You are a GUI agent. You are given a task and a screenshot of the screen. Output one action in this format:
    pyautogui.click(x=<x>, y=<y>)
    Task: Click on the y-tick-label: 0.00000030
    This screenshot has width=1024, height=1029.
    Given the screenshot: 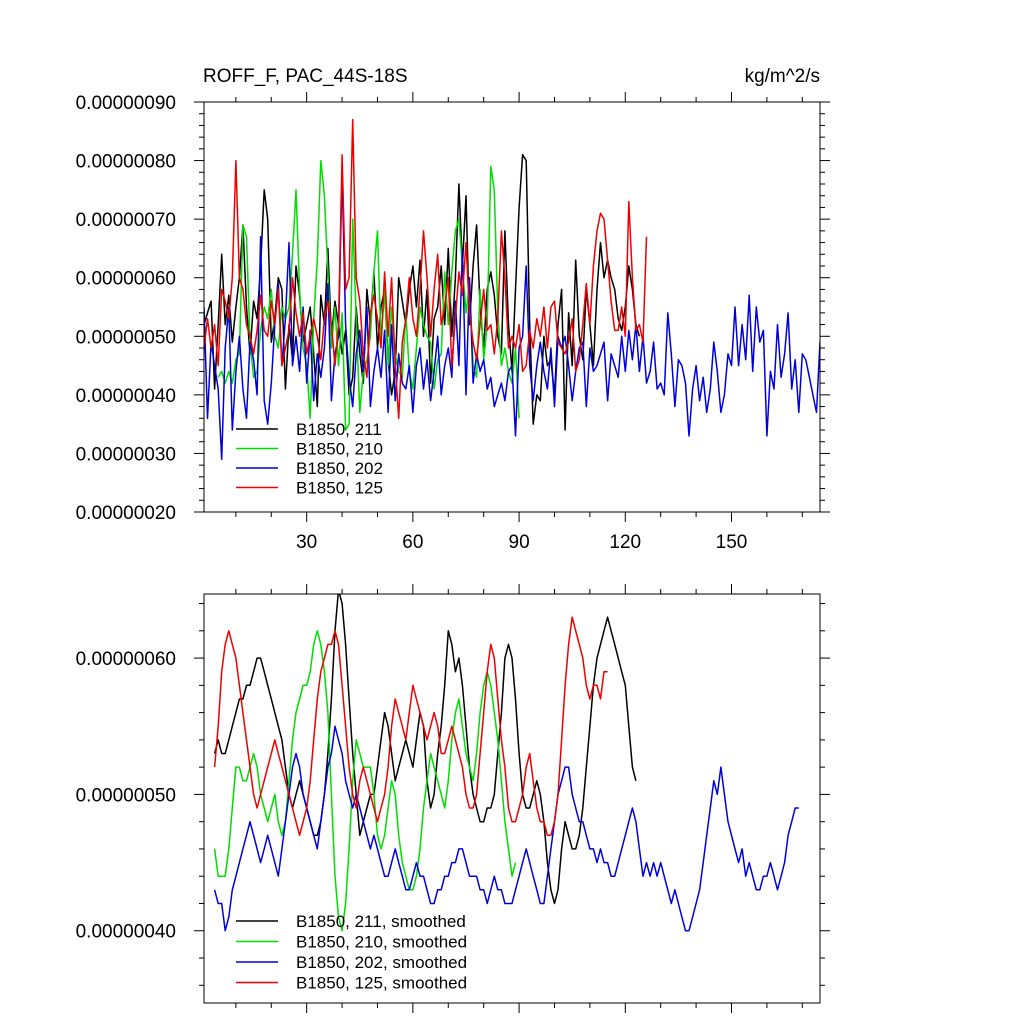 What is the action you would take?
    pyautogui.click(x=126, y=454)
    